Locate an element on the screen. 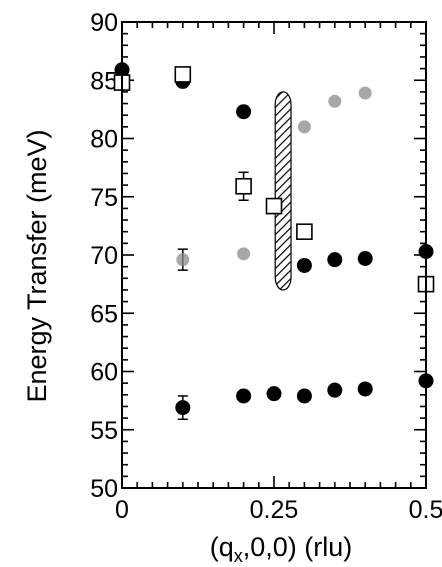 The image size is (442, 567). y-tick-label: 50 is located at coordinates (104, 489).